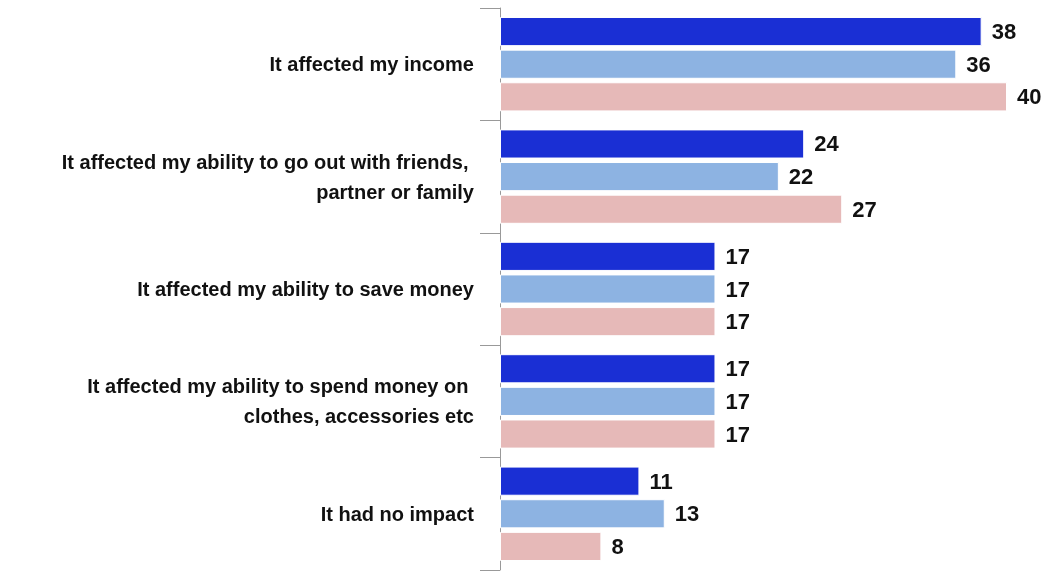  What do you see at coordinates (1004, 32) in the screenshot?
I see `data-label: 38` at bounding box center [1004, 32].